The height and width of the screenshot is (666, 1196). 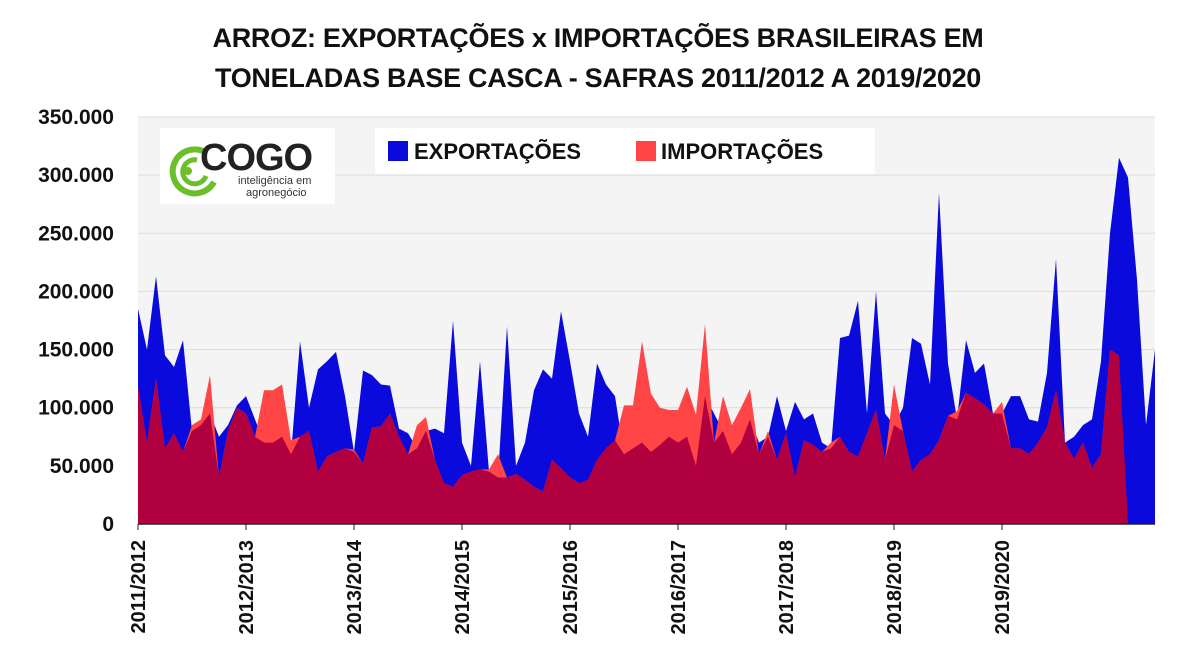 I want to click on y-tick-label: 300.000, so click(x=76, y=175).